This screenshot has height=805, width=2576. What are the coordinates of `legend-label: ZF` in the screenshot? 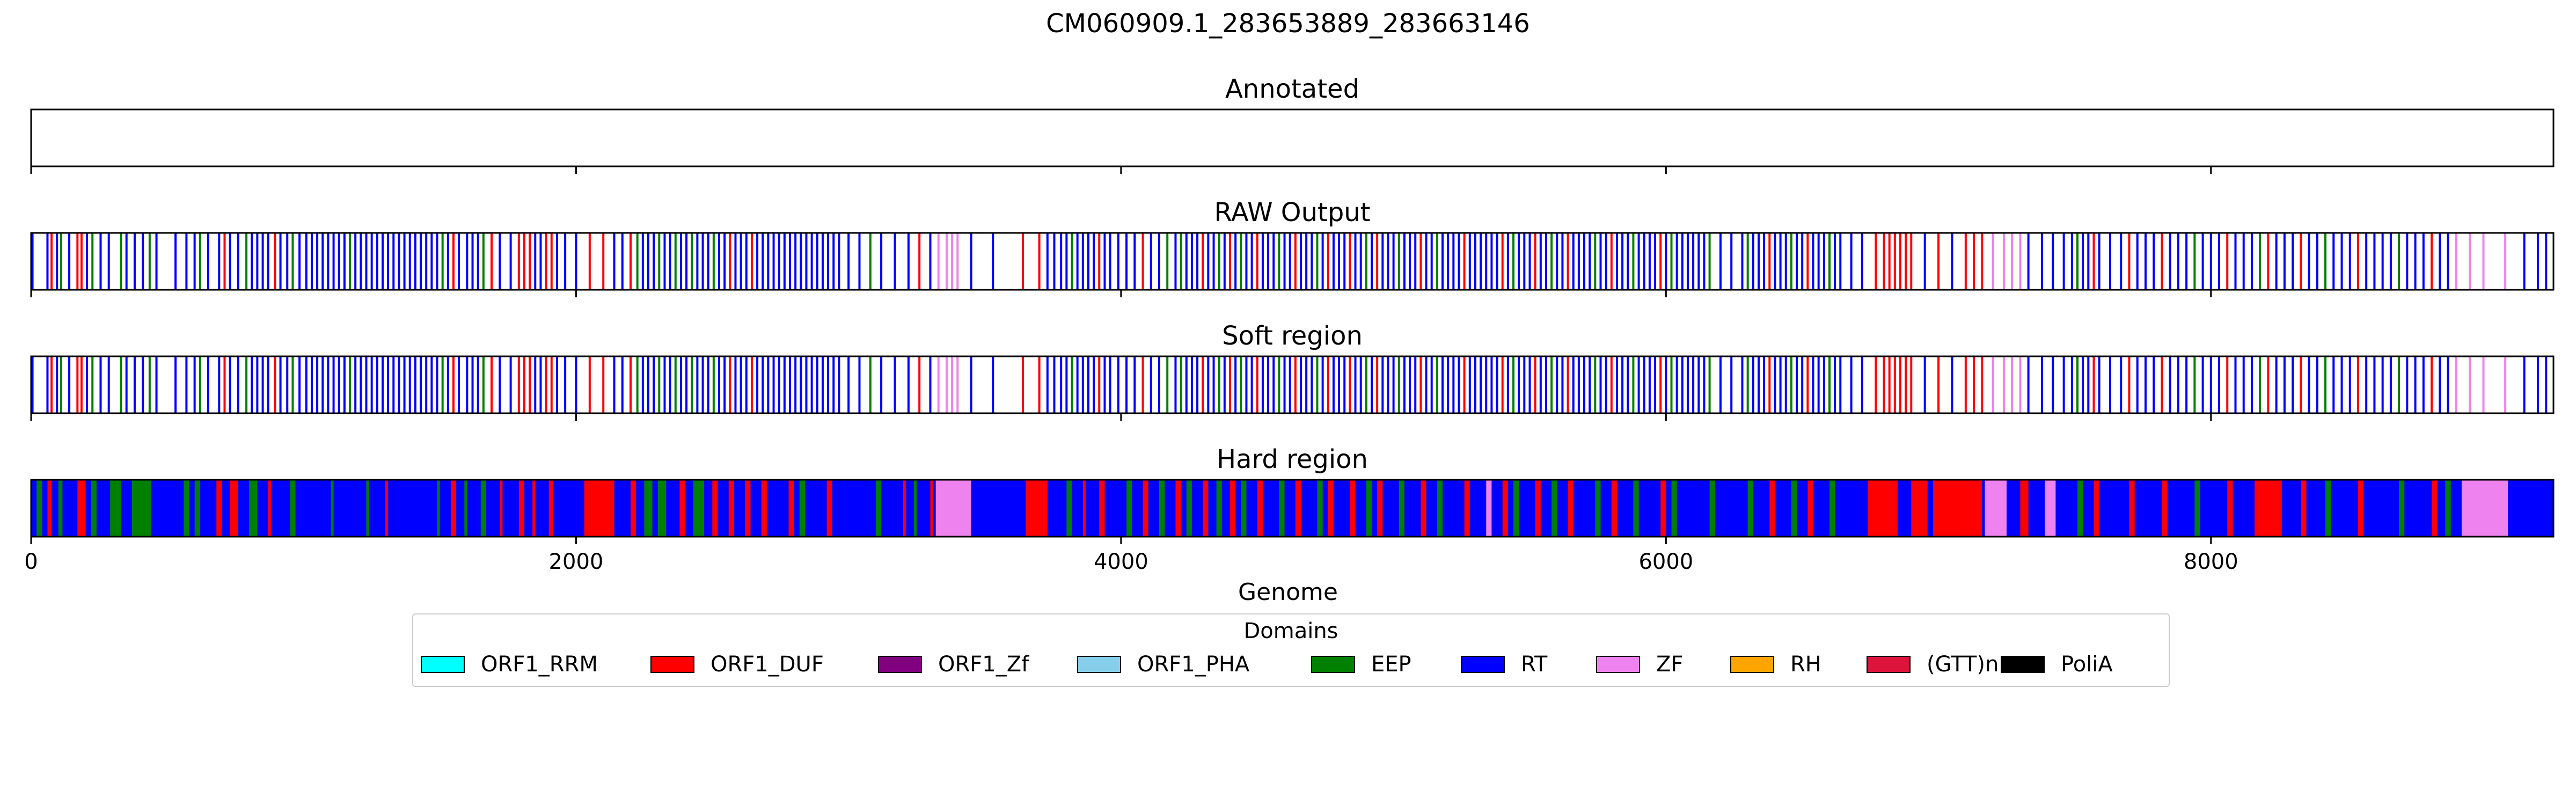 It's located at (1670, 664).